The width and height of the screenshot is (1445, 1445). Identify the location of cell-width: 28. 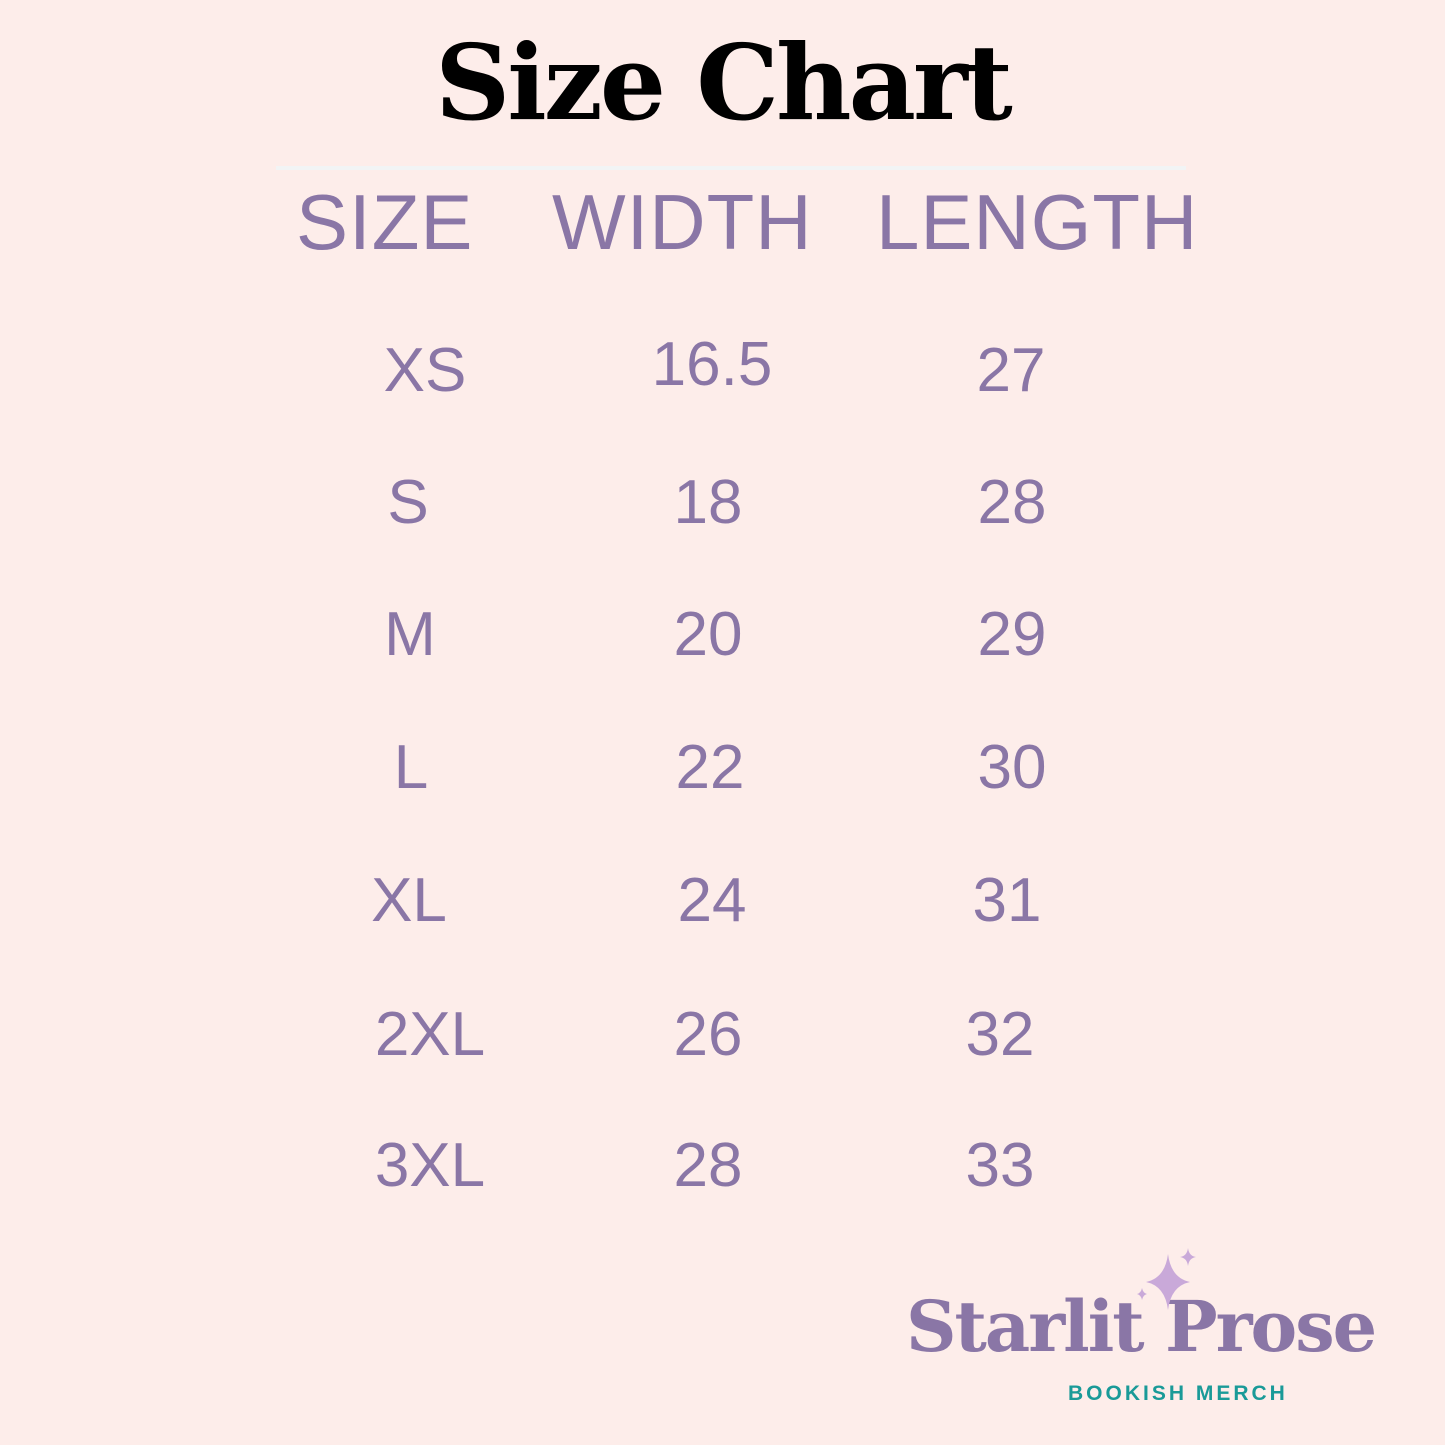
(708, 1165).